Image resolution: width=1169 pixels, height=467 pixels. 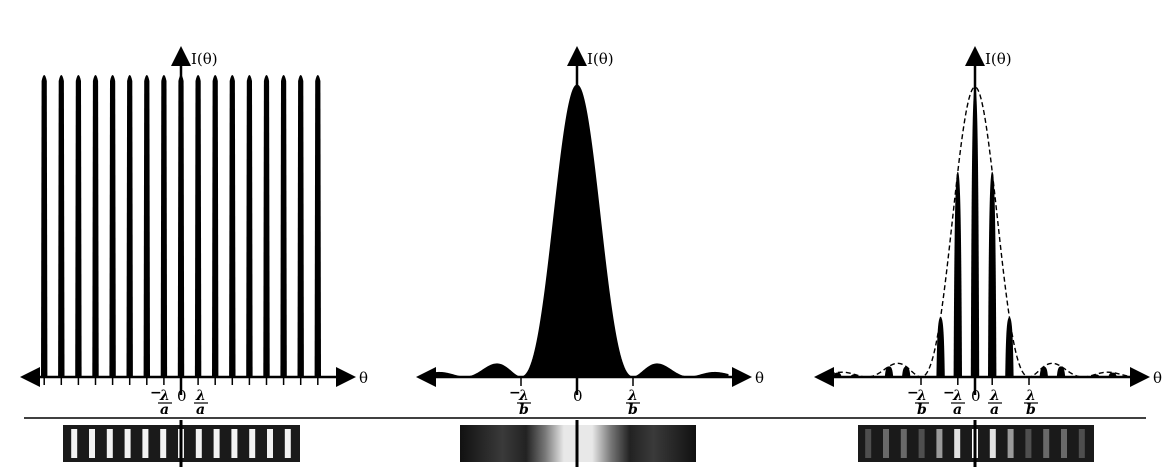 I want to click on combined-fringes, so click(x=975, y=443).